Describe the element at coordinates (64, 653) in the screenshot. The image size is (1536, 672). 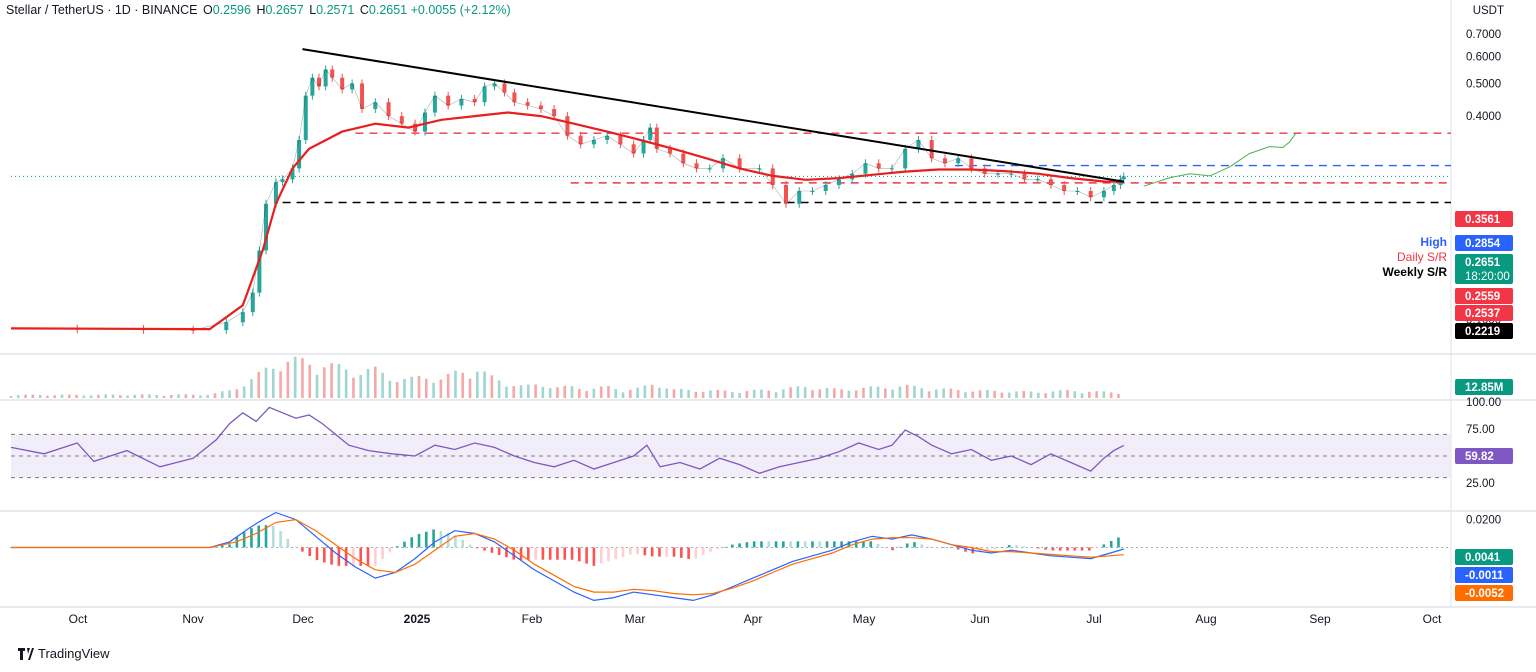
I see `tradingview-brand: TradingView` at that location.